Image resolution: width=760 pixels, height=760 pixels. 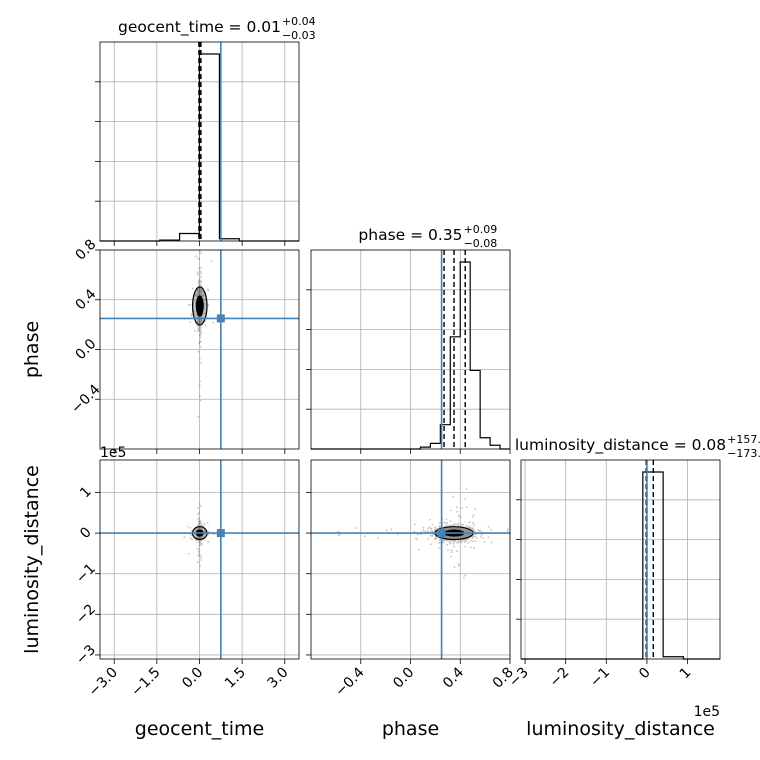 What do you see at coordinates (408, 338) in the screenshot?
I see `hist-panel-phase: phase = 0.35 +0.09−0.08` at bounding box center [408, 338].